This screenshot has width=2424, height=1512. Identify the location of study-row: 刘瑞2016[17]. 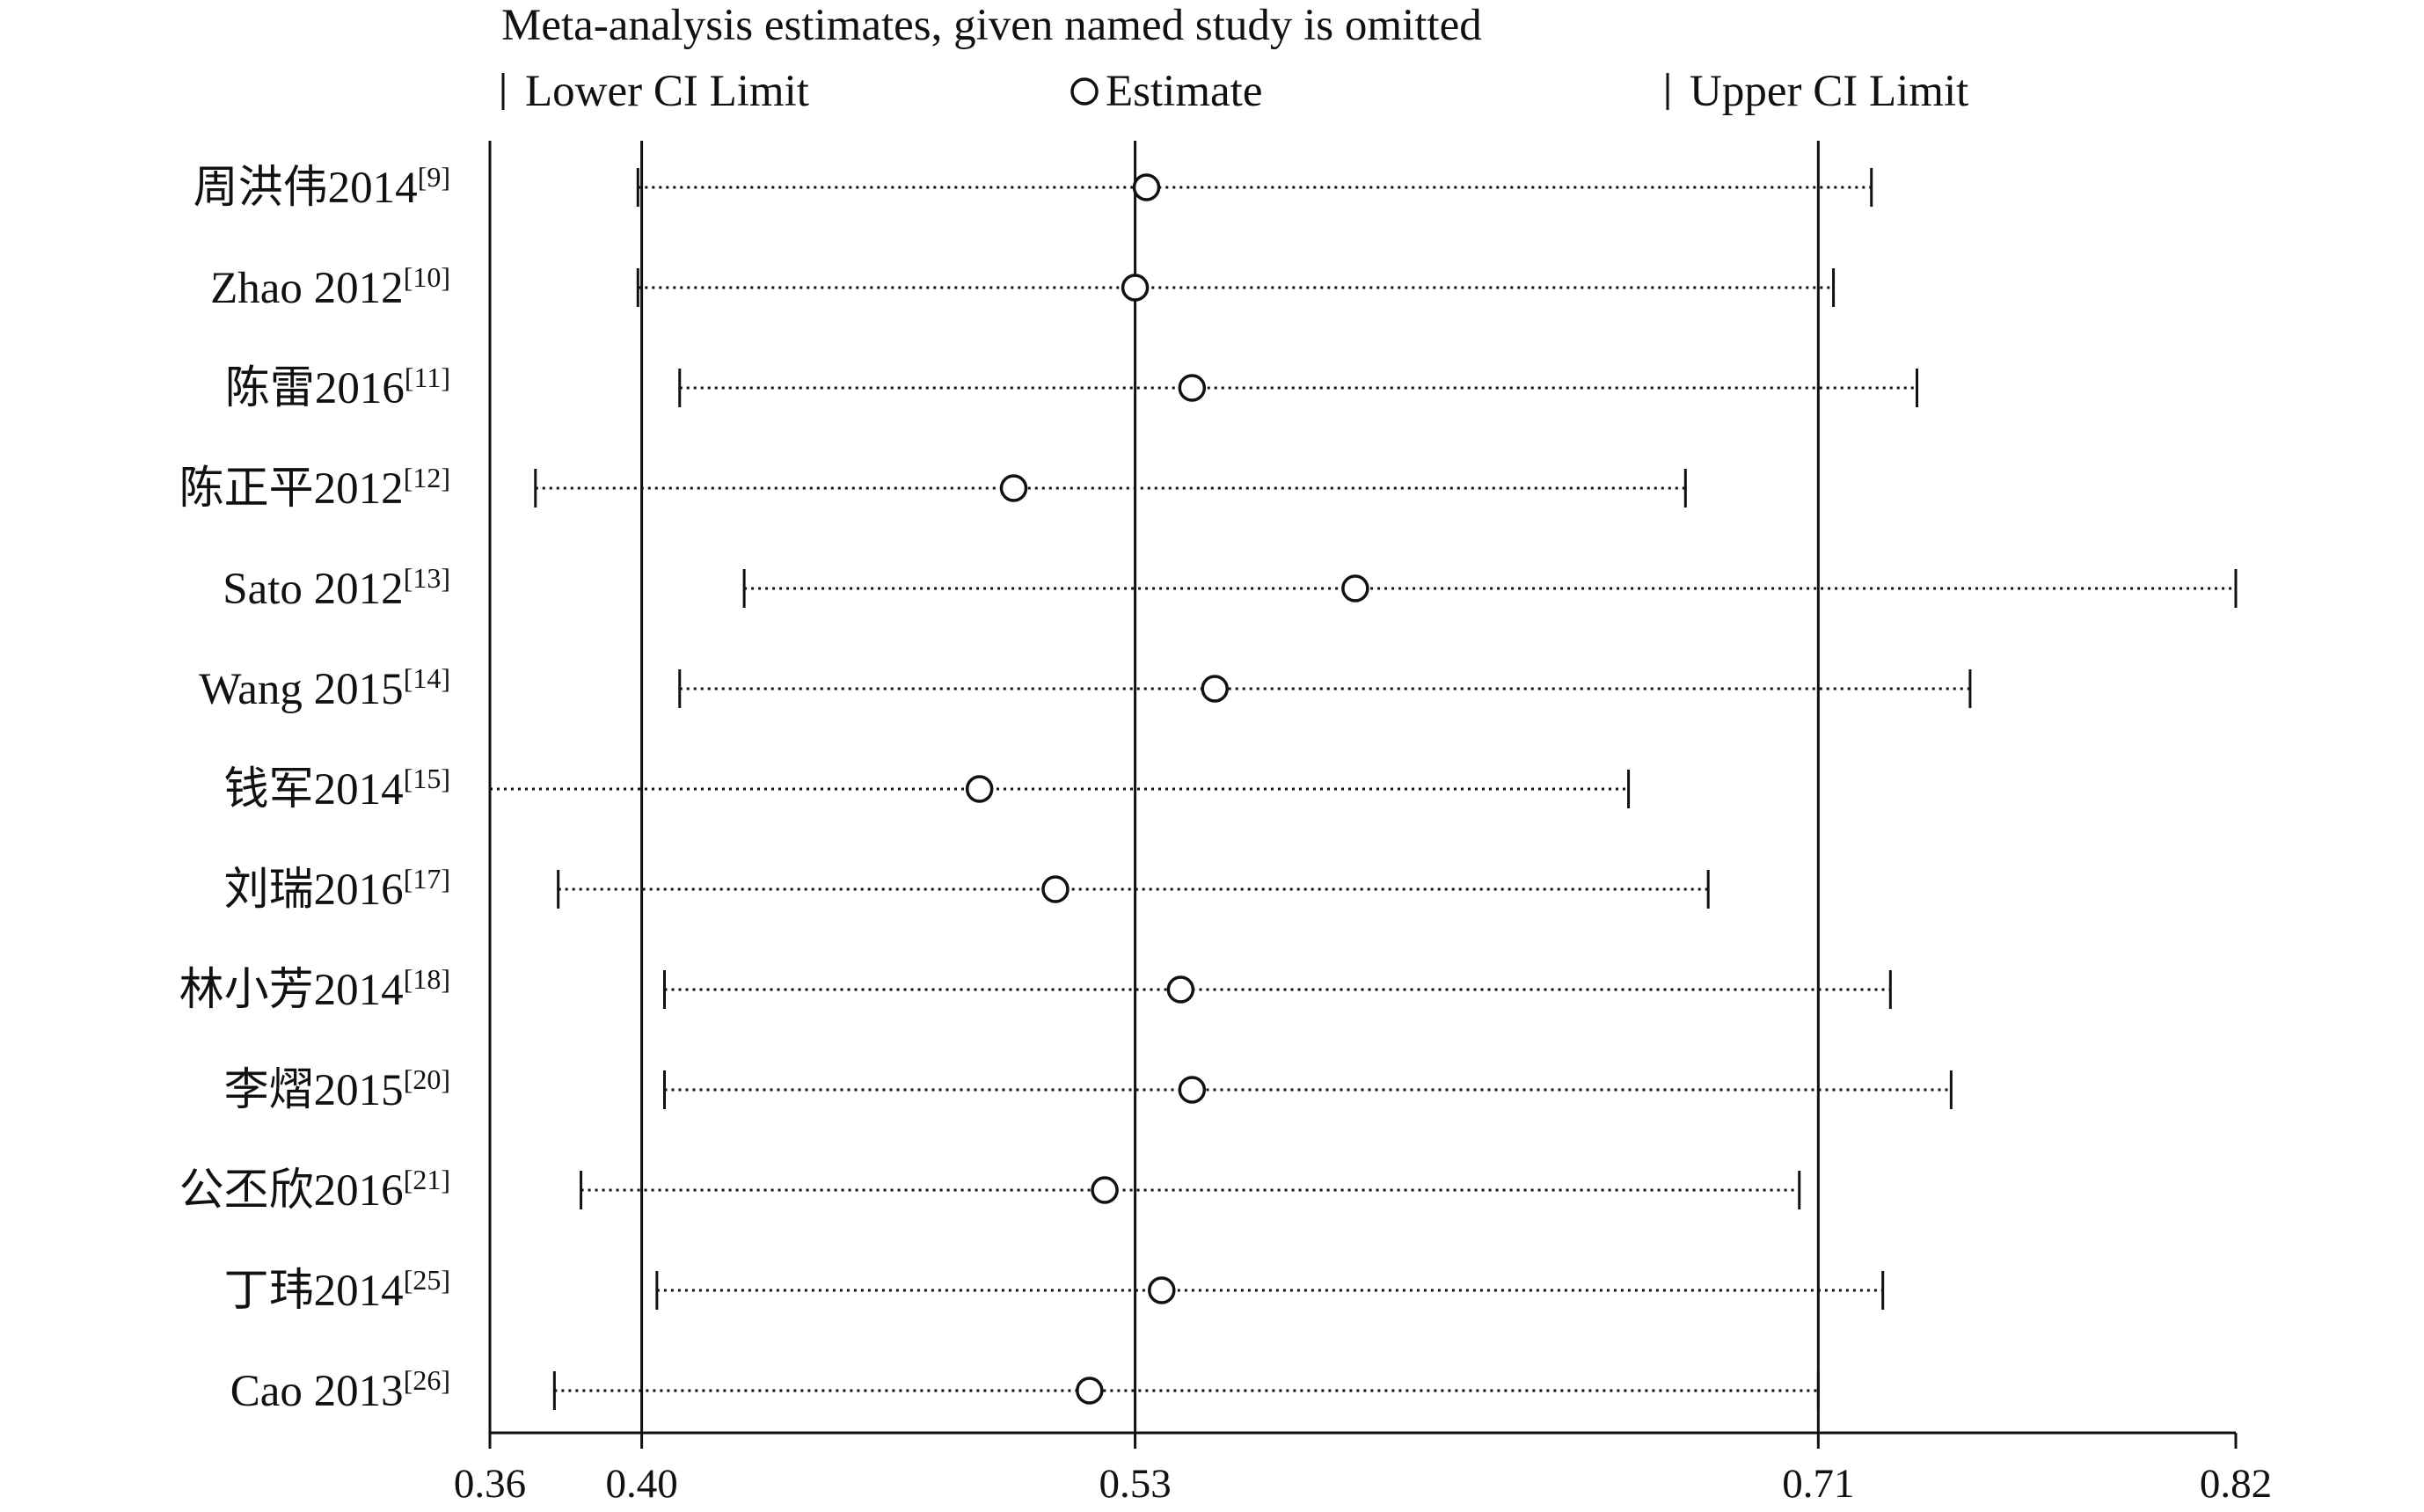
(967, 889).